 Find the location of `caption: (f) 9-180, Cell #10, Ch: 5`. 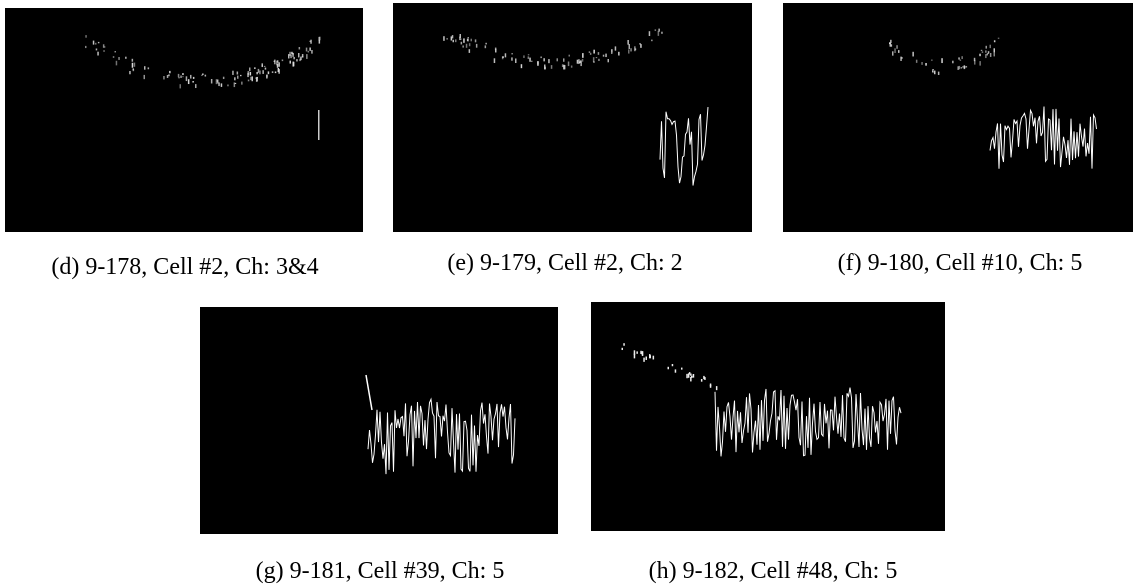

caption: (f) 9-180, Cell #10, Ch: 5 is located at coordinates (960, 263).